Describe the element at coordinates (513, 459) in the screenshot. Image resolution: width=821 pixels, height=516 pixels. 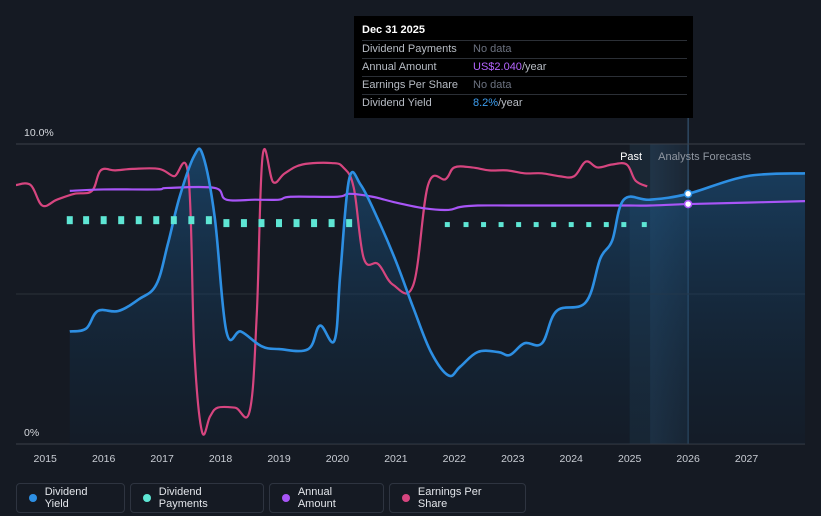
I see `x-tick-label: 2023` at that location.